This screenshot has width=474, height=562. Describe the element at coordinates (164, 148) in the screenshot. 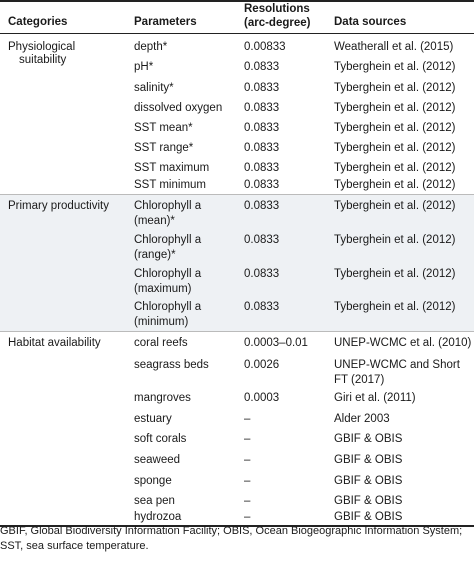

I see `parameter-cell: SST range*` at that location.